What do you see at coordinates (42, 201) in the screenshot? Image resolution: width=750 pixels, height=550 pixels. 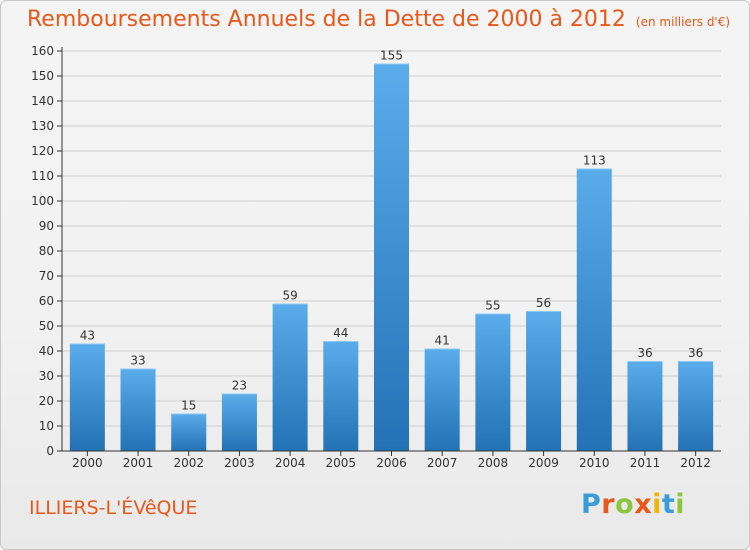 I see `y-tick-label: 100` at bounding box center [42, 201].